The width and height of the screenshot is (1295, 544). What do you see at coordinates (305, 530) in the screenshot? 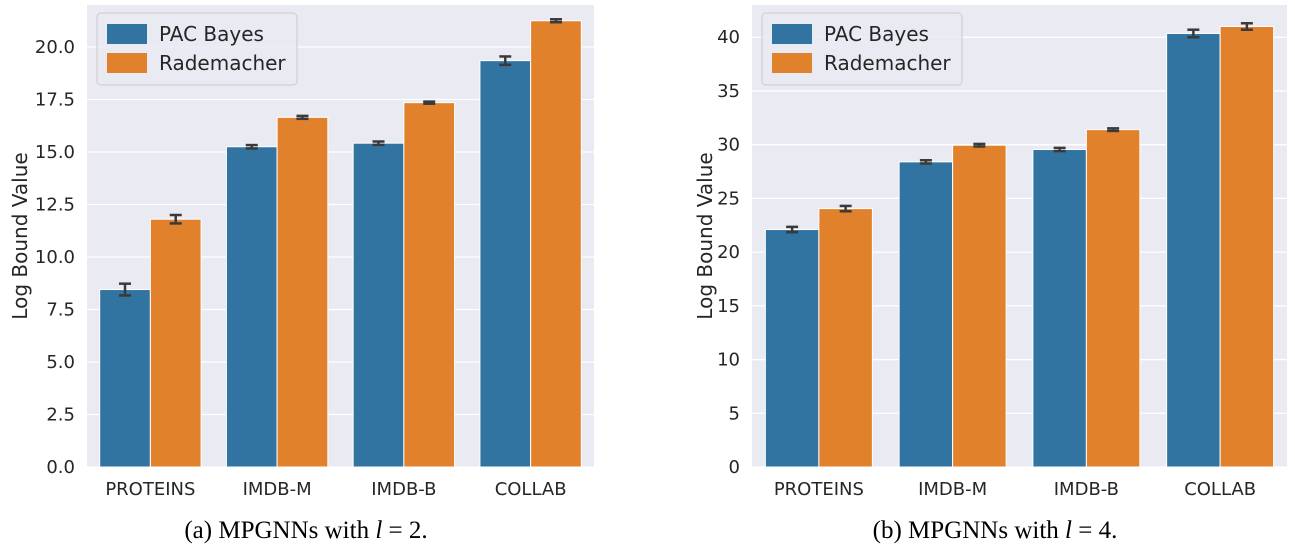
I see `chart-caption: (a) MPGNNs with l = 2.` at bounding box center [305, 530].